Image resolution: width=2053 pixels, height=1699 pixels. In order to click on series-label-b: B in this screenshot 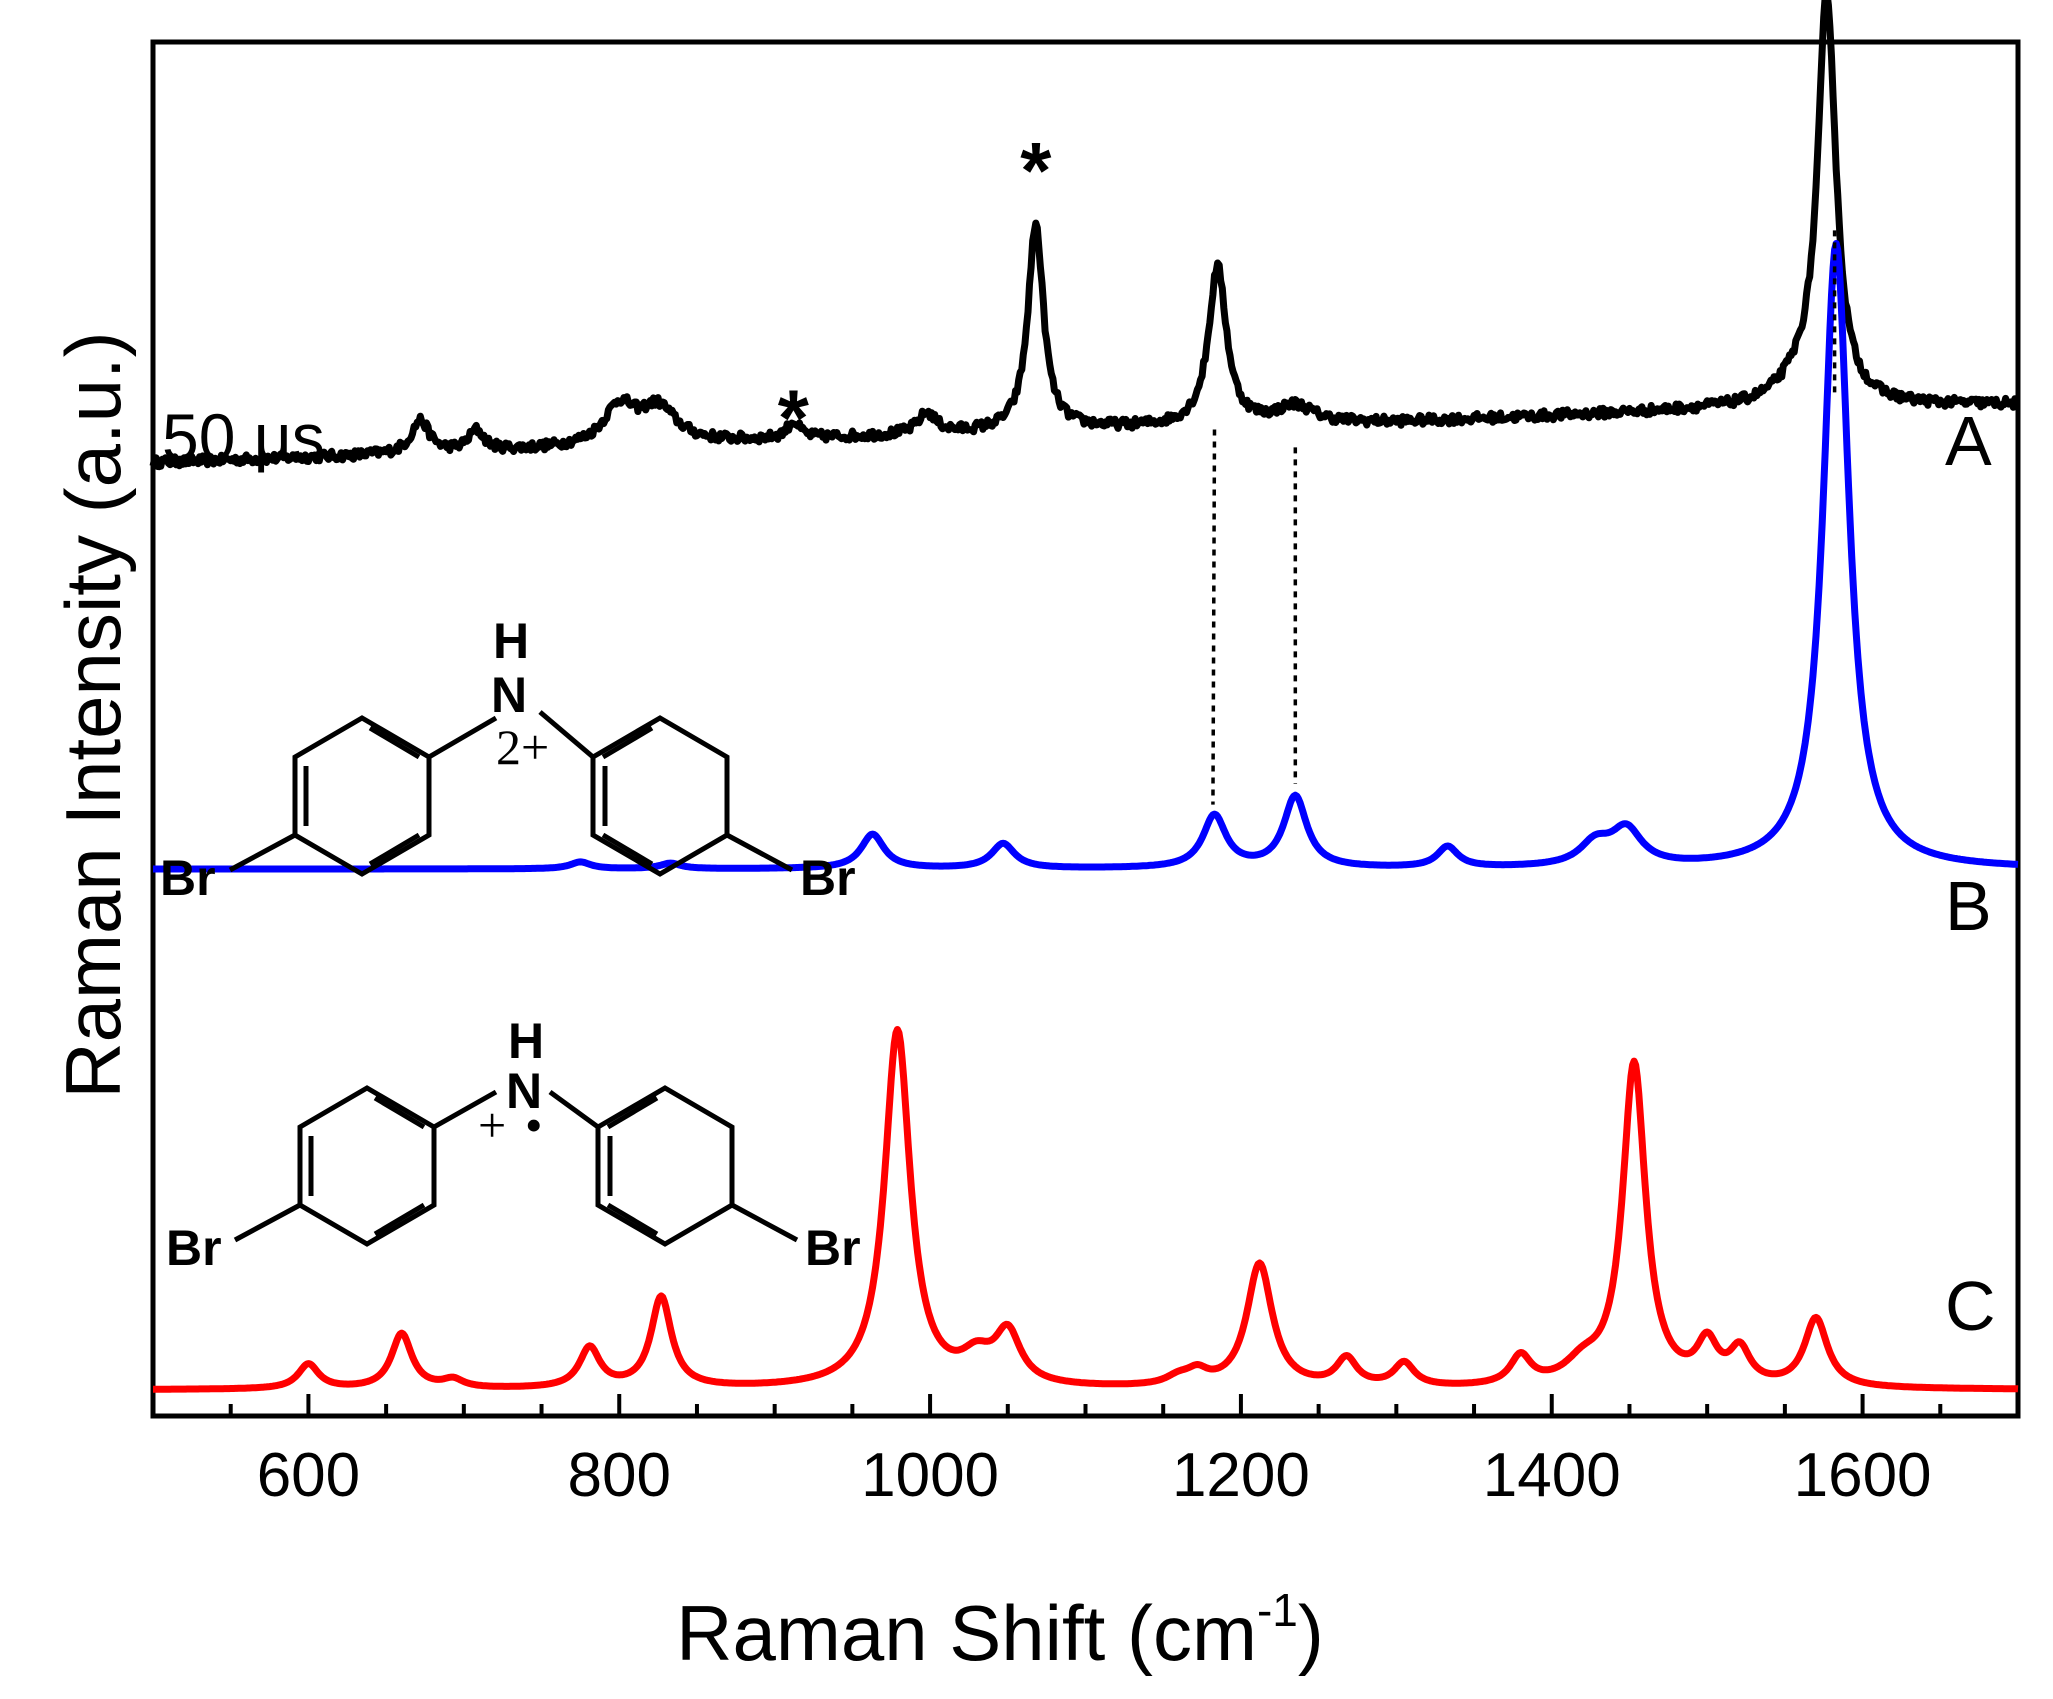, I will do `click(1968, 906)`.